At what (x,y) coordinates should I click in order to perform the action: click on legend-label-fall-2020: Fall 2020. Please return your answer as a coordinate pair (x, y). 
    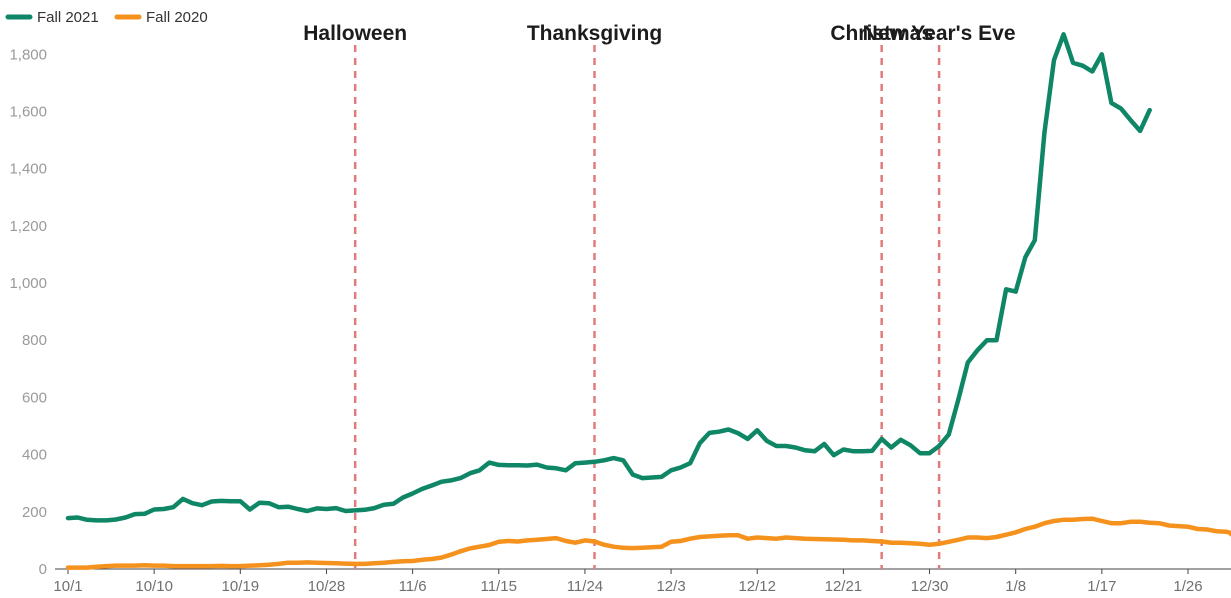
    Looking at the image, I should click on (177, 17).